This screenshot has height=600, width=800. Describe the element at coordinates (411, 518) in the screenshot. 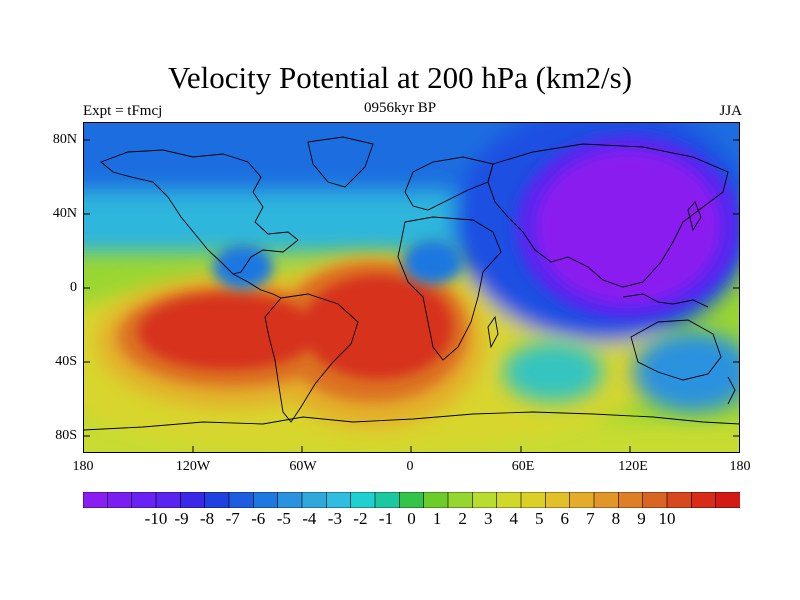

I see `colorbar-label: 0` at that location.